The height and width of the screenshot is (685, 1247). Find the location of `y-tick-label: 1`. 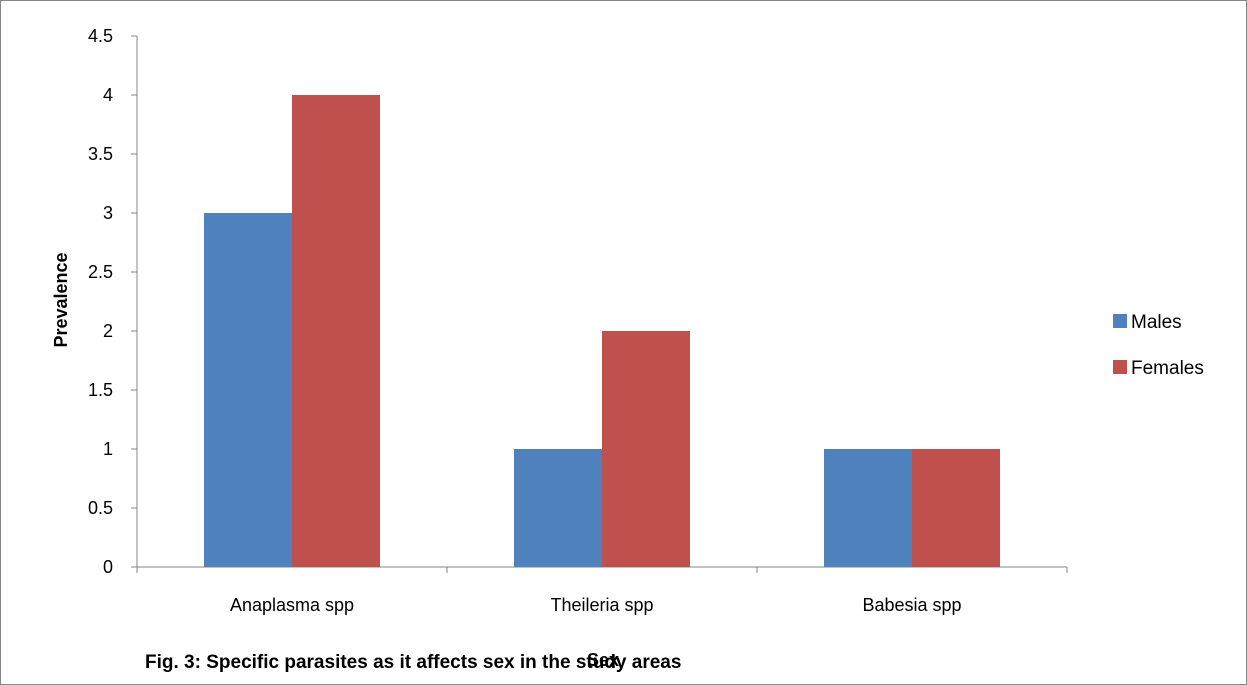

y-tick-label: 1 is located at coordinates (108, 449).